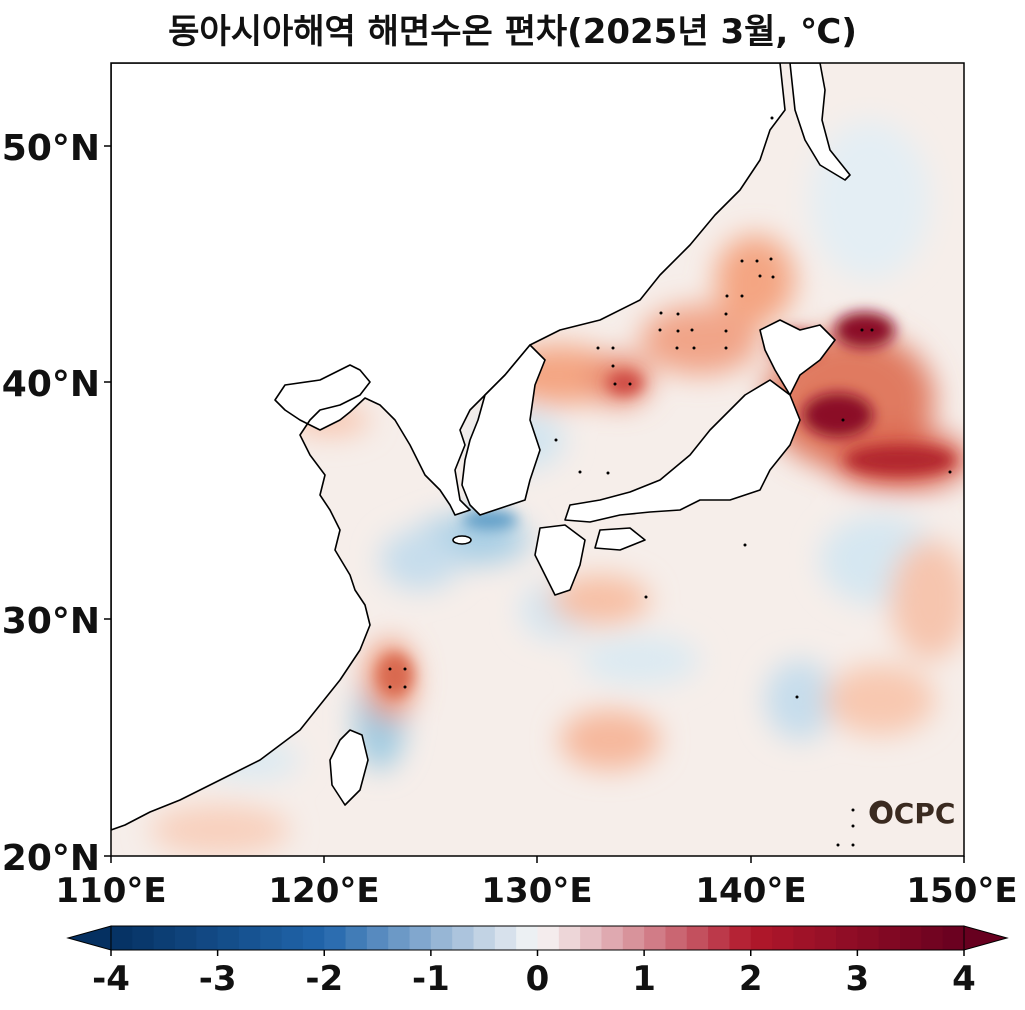 Image resolution: width=1025 pixels, height=1010 pixels. What do you see at coordinates (110, 891) in the screenshot?
I see `lon-label-110e: 110°E` at bounding box center [110, 891].